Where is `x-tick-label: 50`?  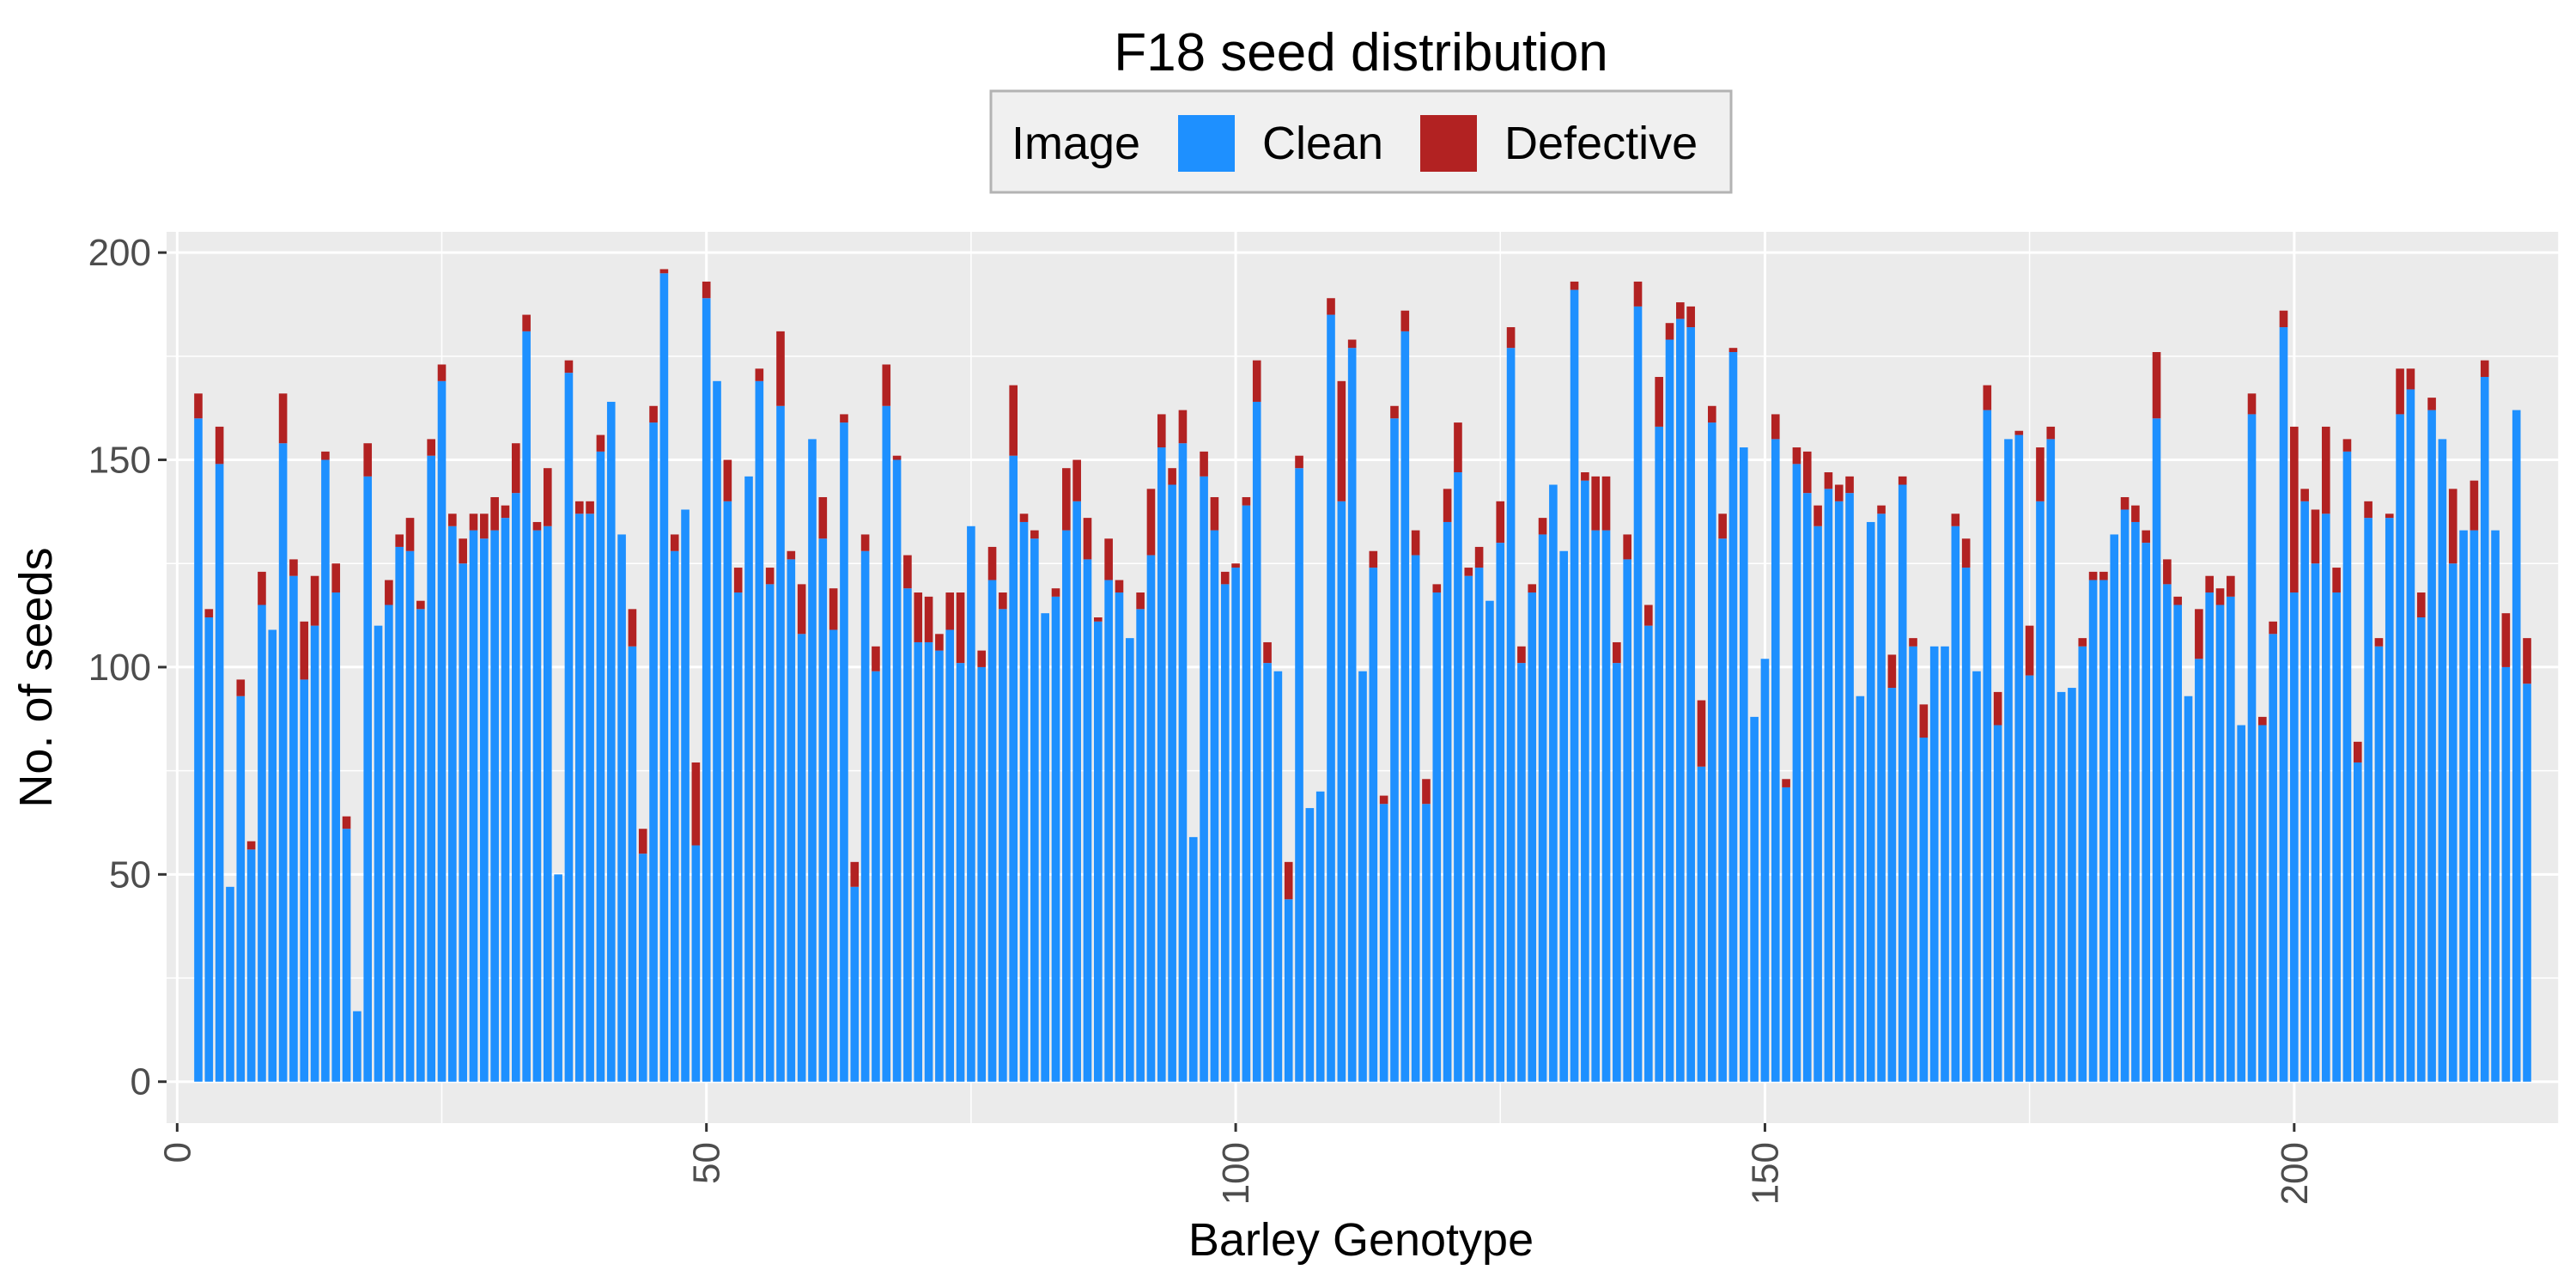
x-tick-label: 50 is located at coordinates (707, 1163).